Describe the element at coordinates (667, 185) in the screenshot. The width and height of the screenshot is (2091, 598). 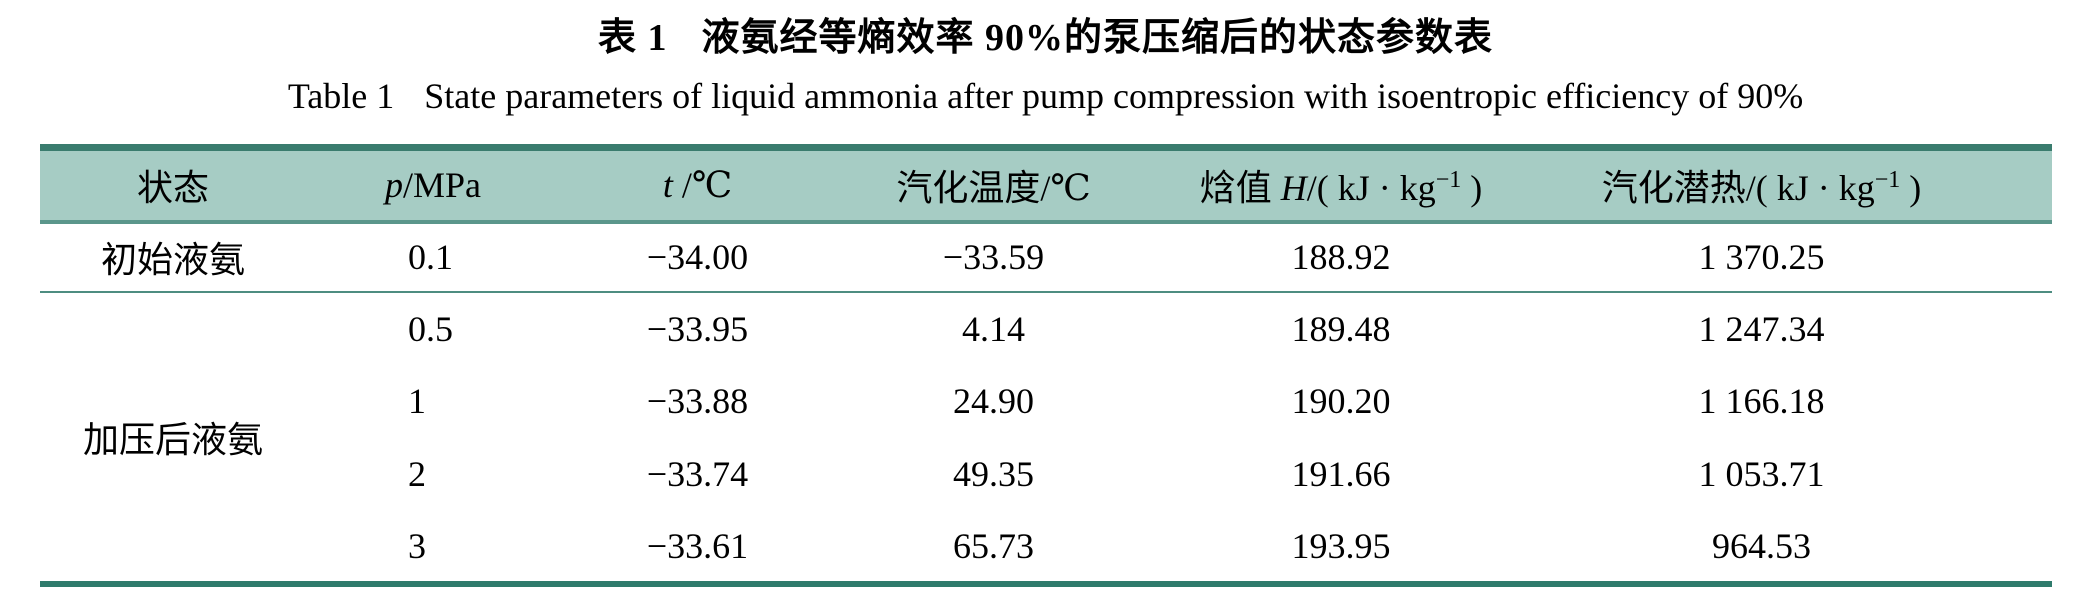
I see `header-symbol: t` at that location.